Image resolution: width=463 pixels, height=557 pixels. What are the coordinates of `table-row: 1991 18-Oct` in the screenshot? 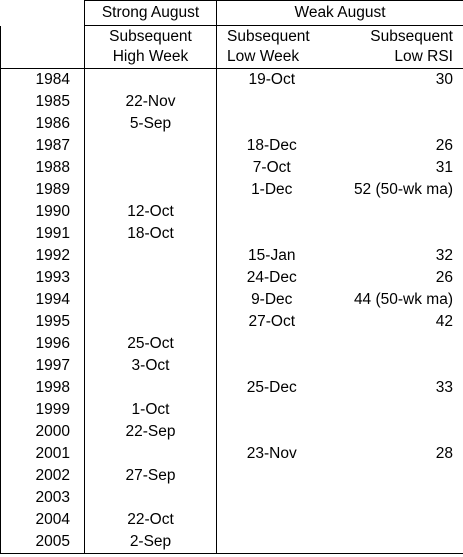 It's located at (231, 234).